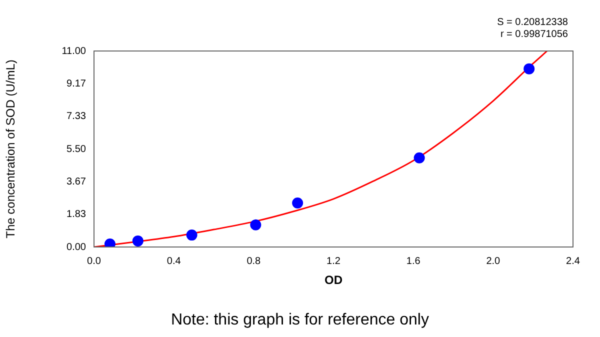 This screenshot has width=600, height=337. What do you see at coordinates (413, 261) in the screenshot?
I see `x-tick-label: 1.6` at bounding box center [413, 261].